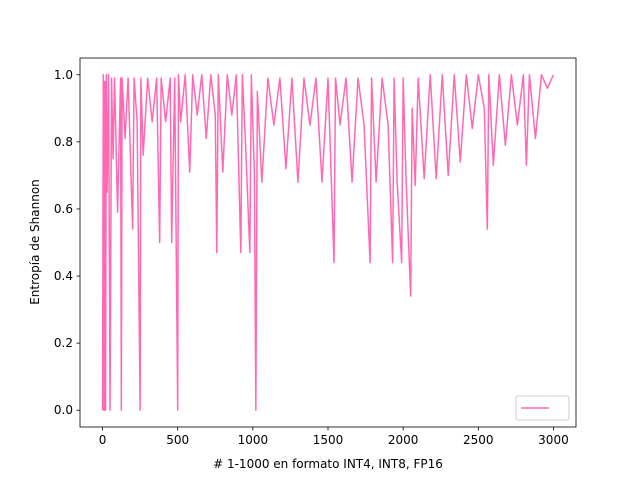 The image size is (640, 480). Describe the element at coordinates (403, 440) in the screenshot. I see `x-tick-label: 2000` at that location.